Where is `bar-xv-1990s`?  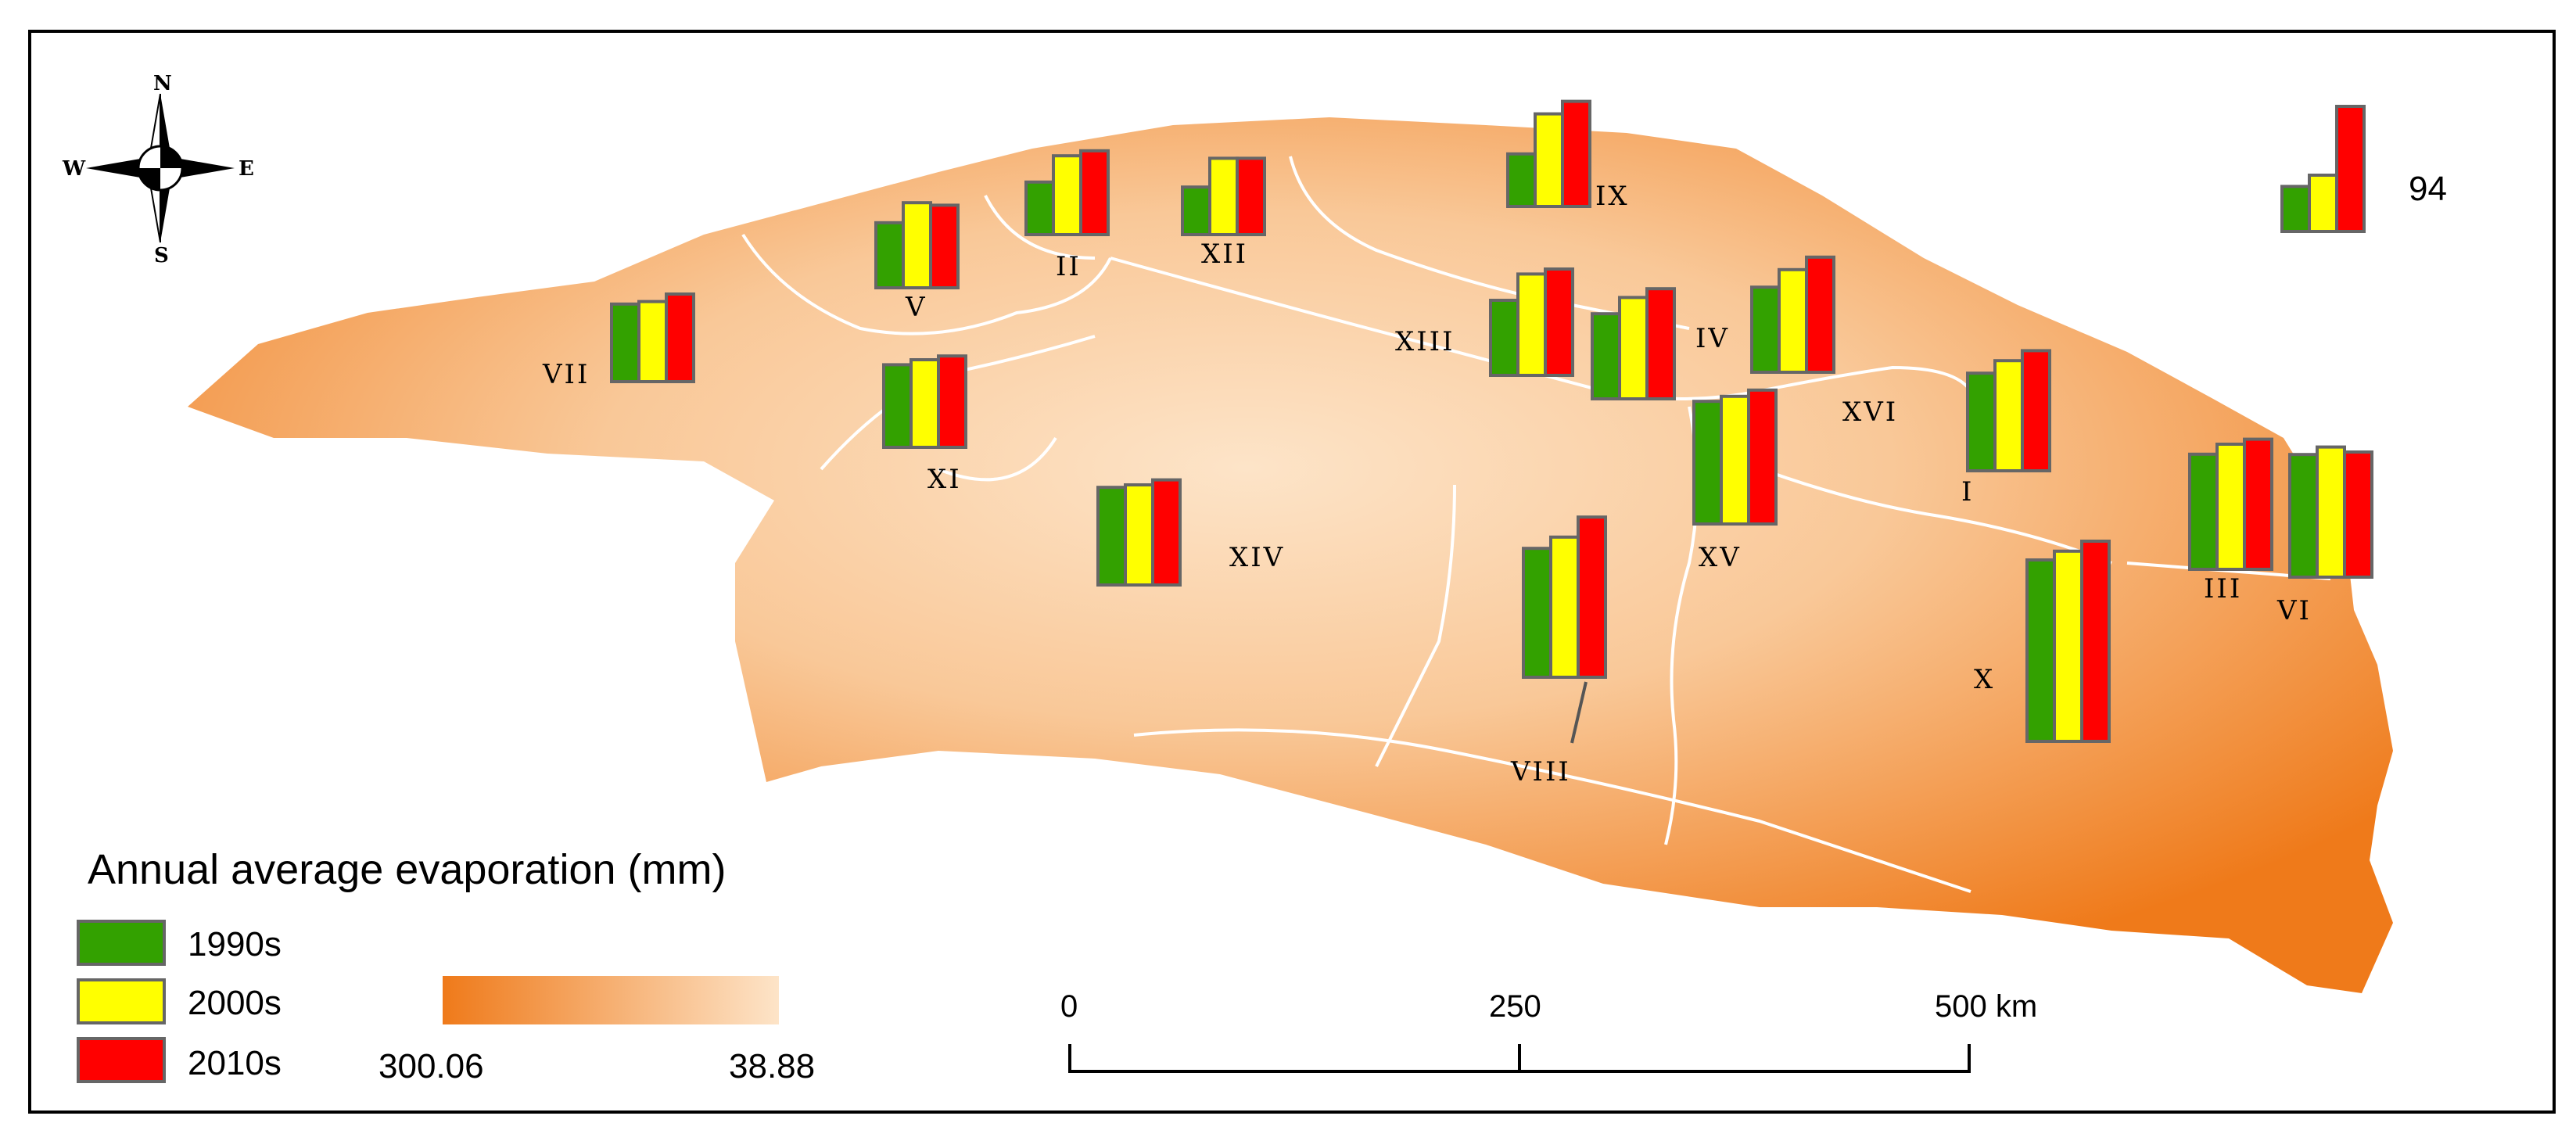 bar-xv-1990s is located at coordinates (1707, 463).